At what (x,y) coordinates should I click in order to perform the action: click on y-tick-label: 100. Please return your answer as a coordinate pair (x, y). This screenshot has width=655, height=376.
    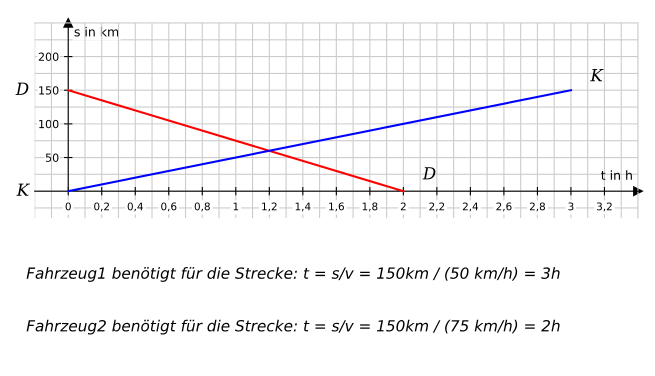
    Looking at the image, I should click on (48, 124).